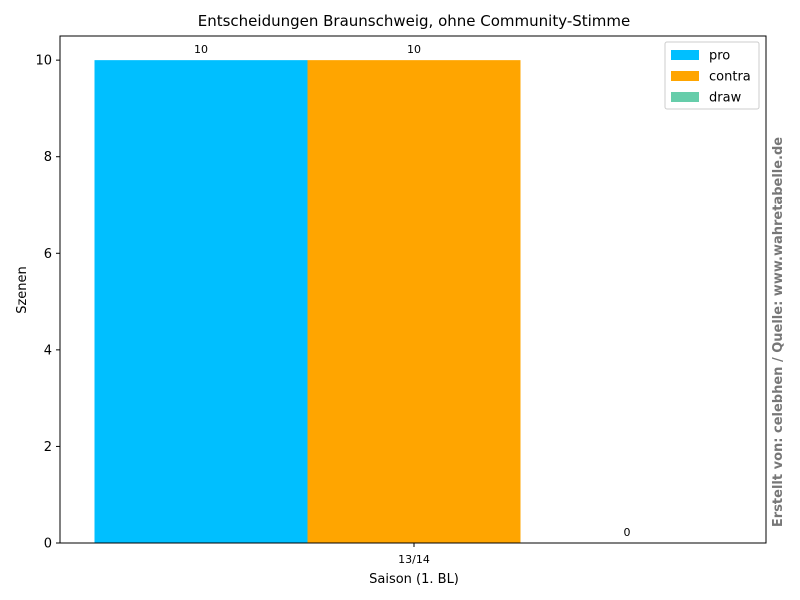  What do you see at coordinates (43, 61) in the screenshot?
I see `y-tick-label: 10` at bounding box center [43, 61].